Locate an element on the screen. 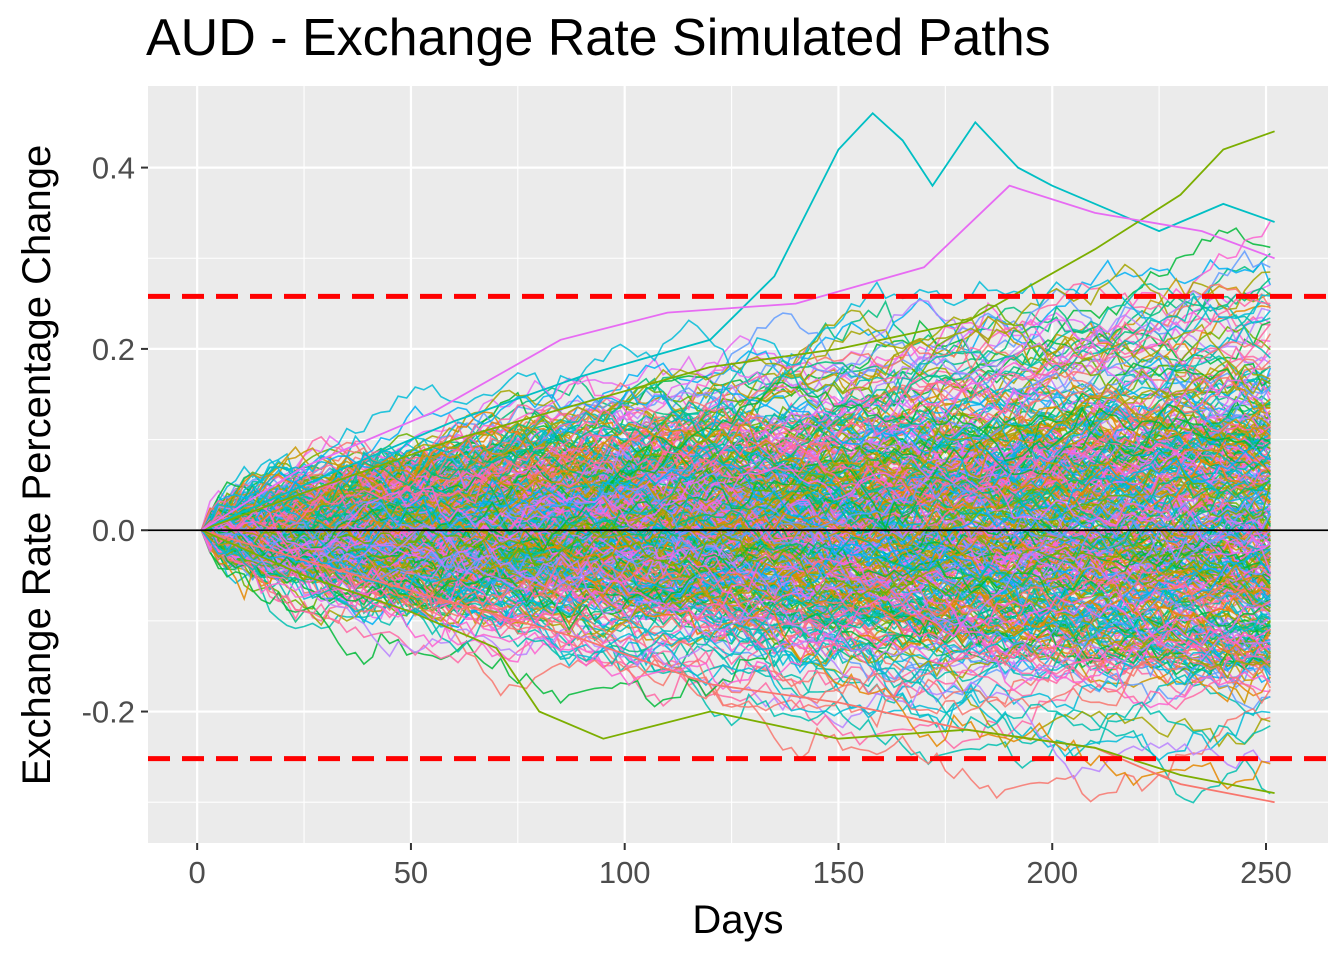 This screenshot has width=1344, height=960. y-axis-title: Exchange Rate Percentage Change is located at coordinates (37, 465).